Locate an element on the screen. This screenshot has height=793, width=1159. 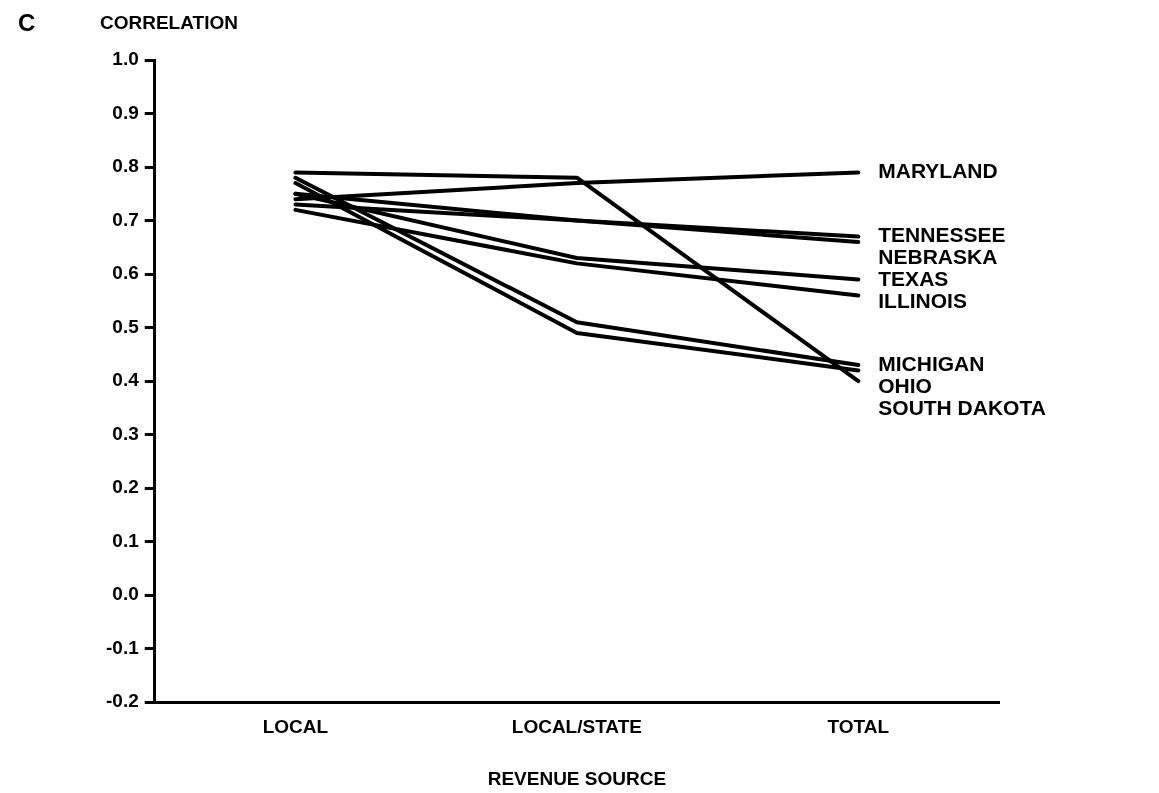
y-tick-label: 0.6 is located at coordinates (125, 273).